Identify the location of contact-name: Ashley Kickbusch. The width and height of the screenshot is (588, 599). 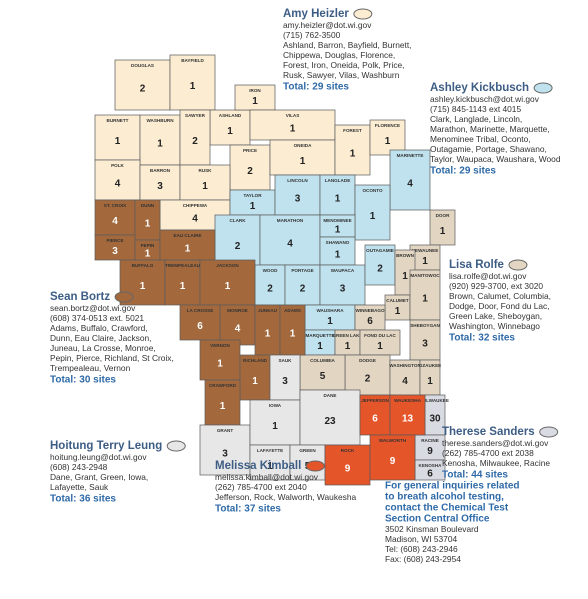
(479, 88).